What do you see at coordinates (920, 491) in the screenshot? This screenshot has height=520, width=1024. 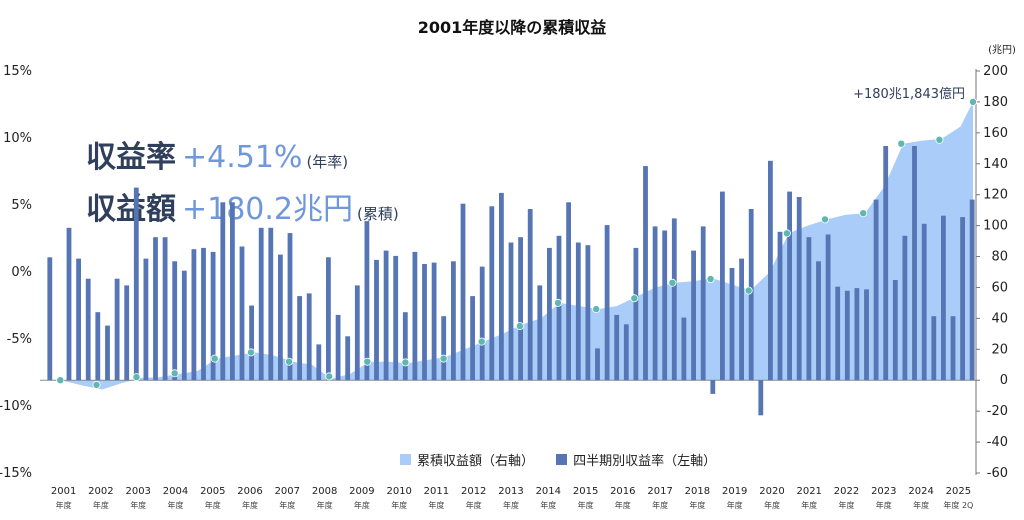 I see `x-axis-year-label: 2024` at bounding box center [920, 491].